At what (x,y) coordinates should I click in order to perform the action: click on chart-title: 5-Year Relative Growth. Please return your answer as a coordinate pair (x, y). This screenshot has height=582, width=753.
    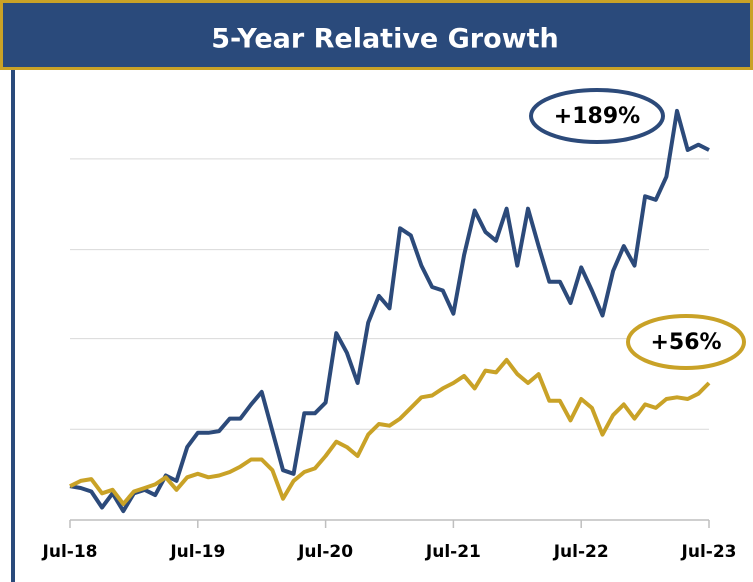
    Looking at the image, I should click on (385, 39).